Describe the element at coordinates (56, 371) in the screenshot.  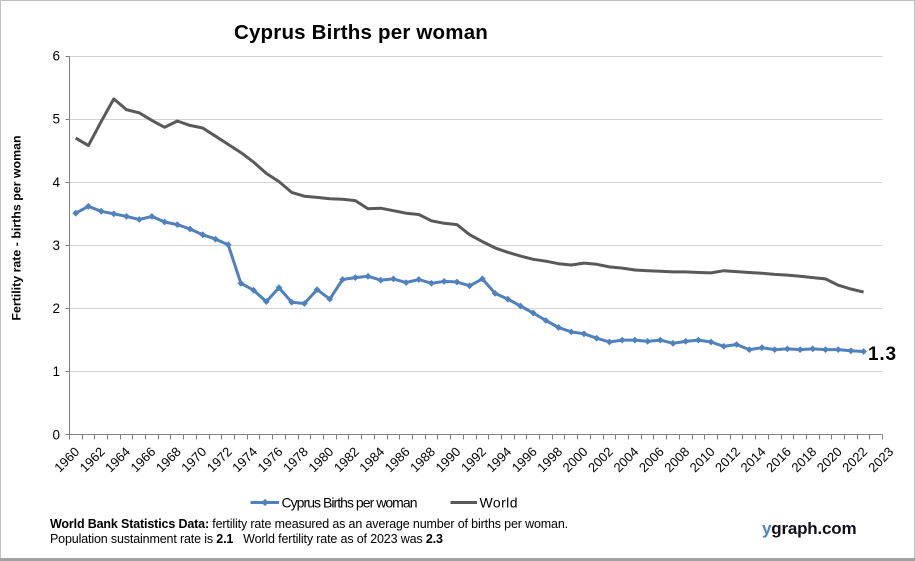
I see `svg-text: 1` at that location.